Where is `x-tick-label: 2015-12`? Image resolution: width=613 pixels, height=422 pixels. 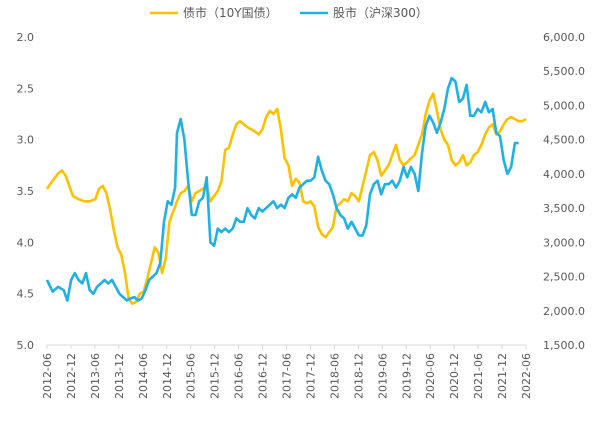
x-tick-label: 2015-12 is located at coordinates (215, 376).